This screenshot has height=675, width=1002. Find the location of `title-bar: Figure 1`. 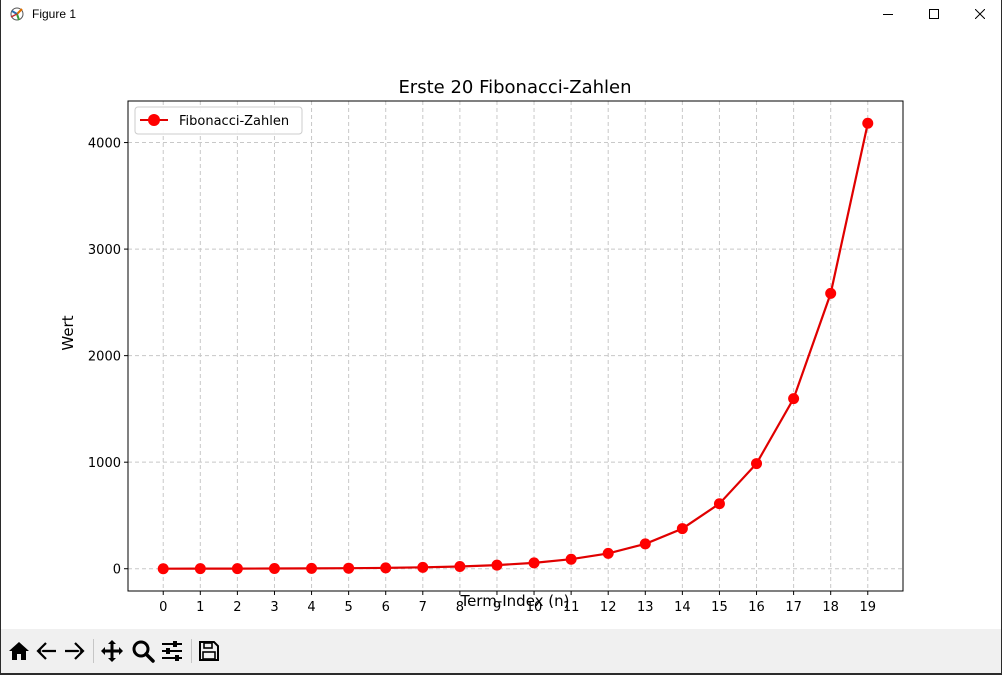

title-bar: Figure 1 is located at coordinates (501, 14).